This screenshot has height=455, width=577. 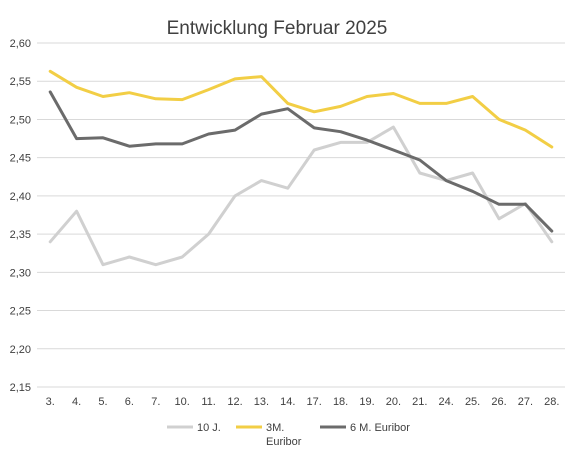 I want to click on x-tick-label: 5., so click(x=102, y=402).